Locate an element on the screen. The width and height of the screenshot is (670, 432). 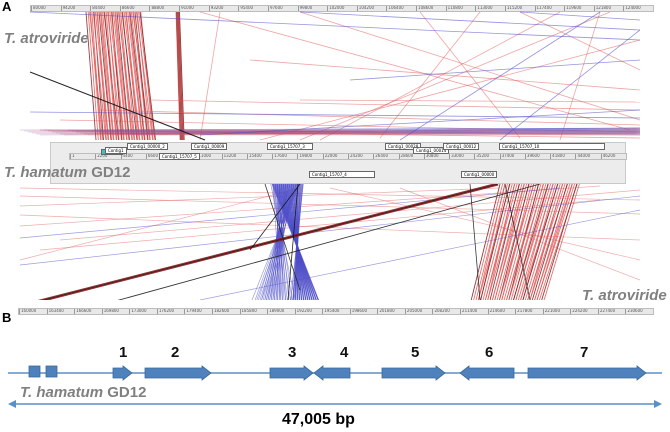
ruler-tick-label: 211400 is located at coordinates (470, 310).